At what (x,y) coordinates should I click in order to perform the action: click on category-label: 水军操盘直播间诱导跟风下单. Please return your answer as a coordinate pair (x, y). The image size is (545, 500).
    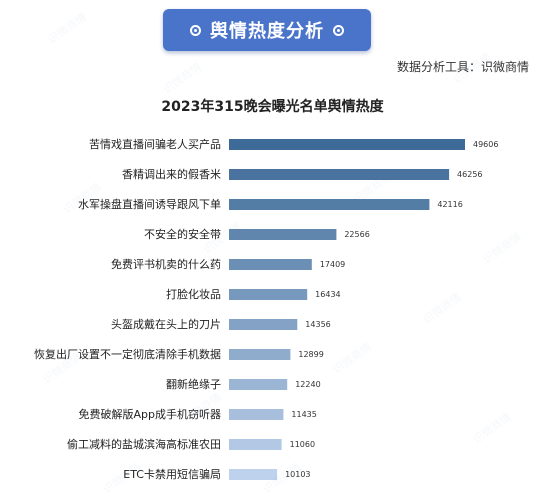
    Looking at the image, I should click on (149, 204).